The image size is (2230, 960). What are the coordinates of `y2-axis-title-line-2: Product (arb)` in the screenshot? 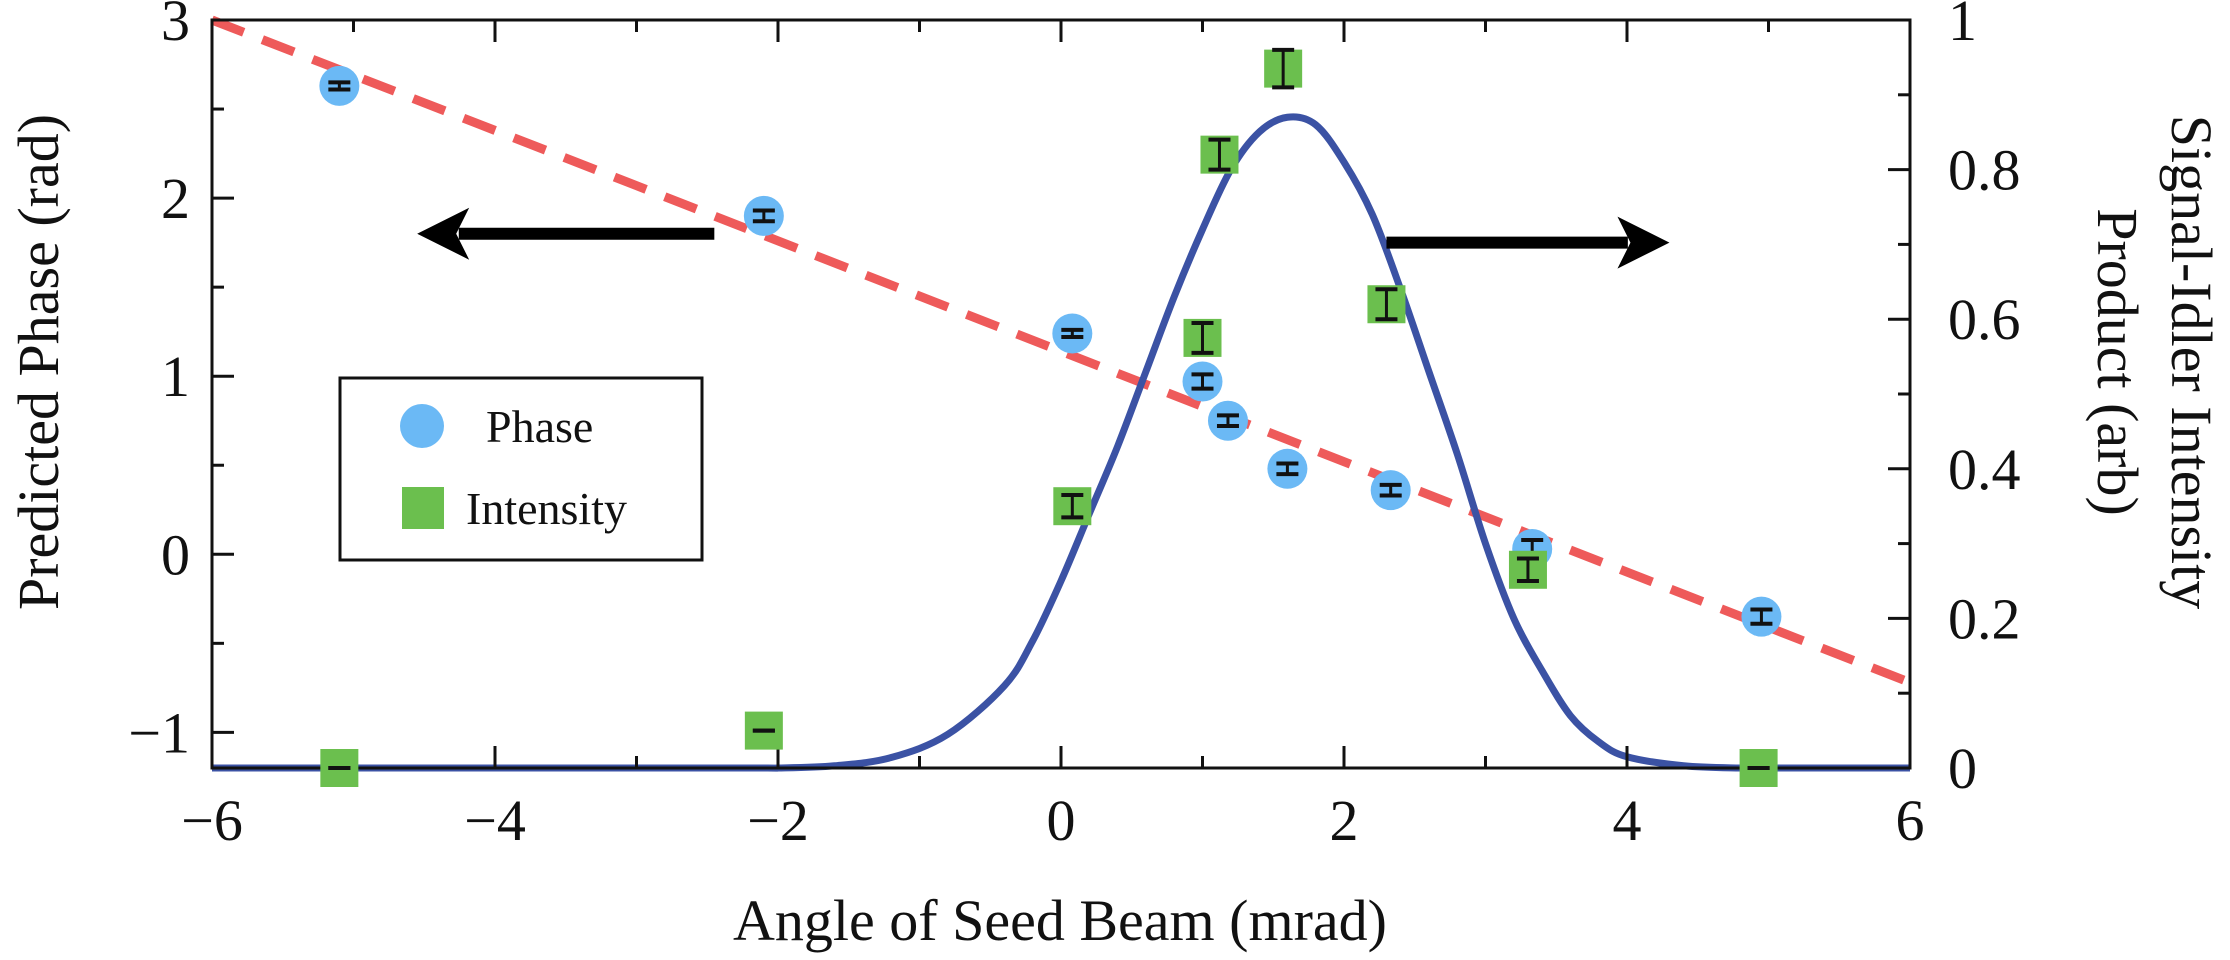 It's located at (2117, 362).